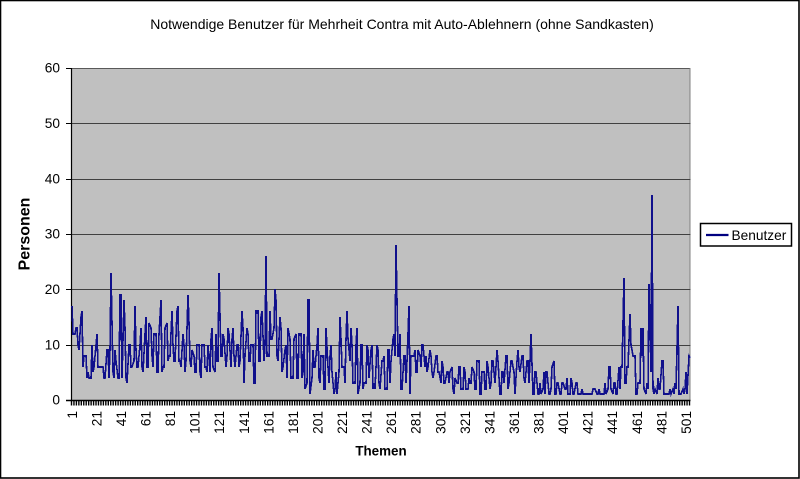 This screenshot has width=800, height=479. Describe the element at coordinates (53, 123) in the screenshot. I see `svg-text: 50` at that location.